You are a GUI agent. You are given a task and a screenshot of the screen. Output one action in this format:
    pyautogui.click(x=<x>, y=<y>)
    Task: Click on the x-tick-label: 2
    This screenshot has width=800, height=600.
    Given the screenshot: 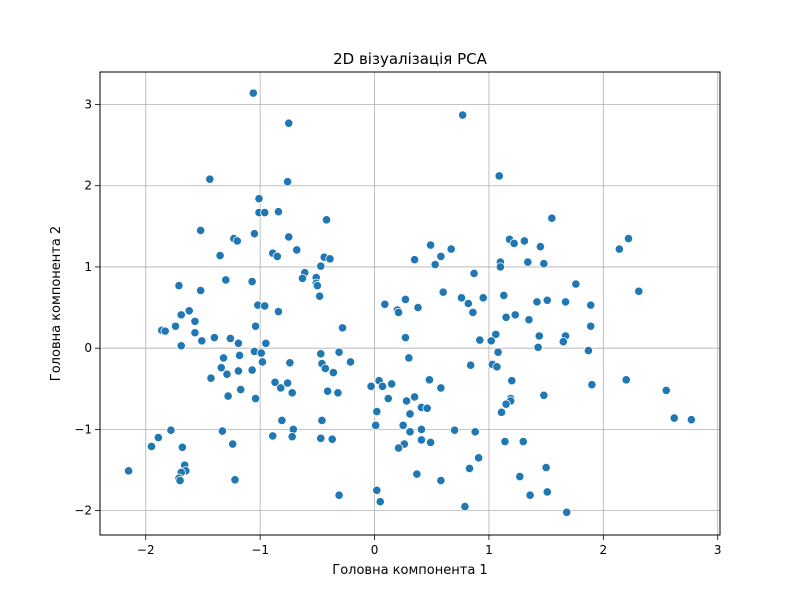 What is the action you would take?
    pyautogui.click(x=604, y=550)
    